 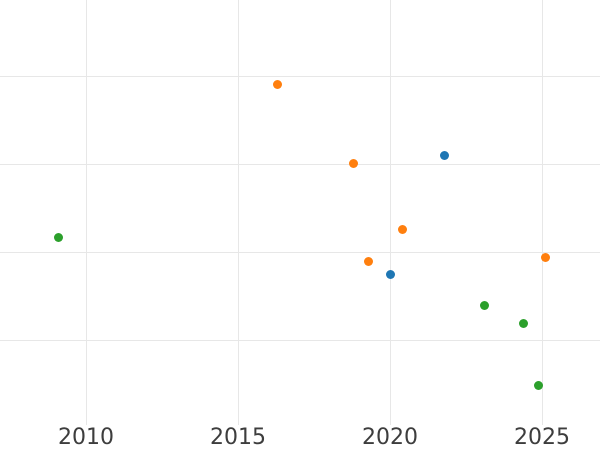 What do you see at coordinates (542, 437) in the screenshot?
I see `x-tick-label: 2025` at bounding box center [542, 437].